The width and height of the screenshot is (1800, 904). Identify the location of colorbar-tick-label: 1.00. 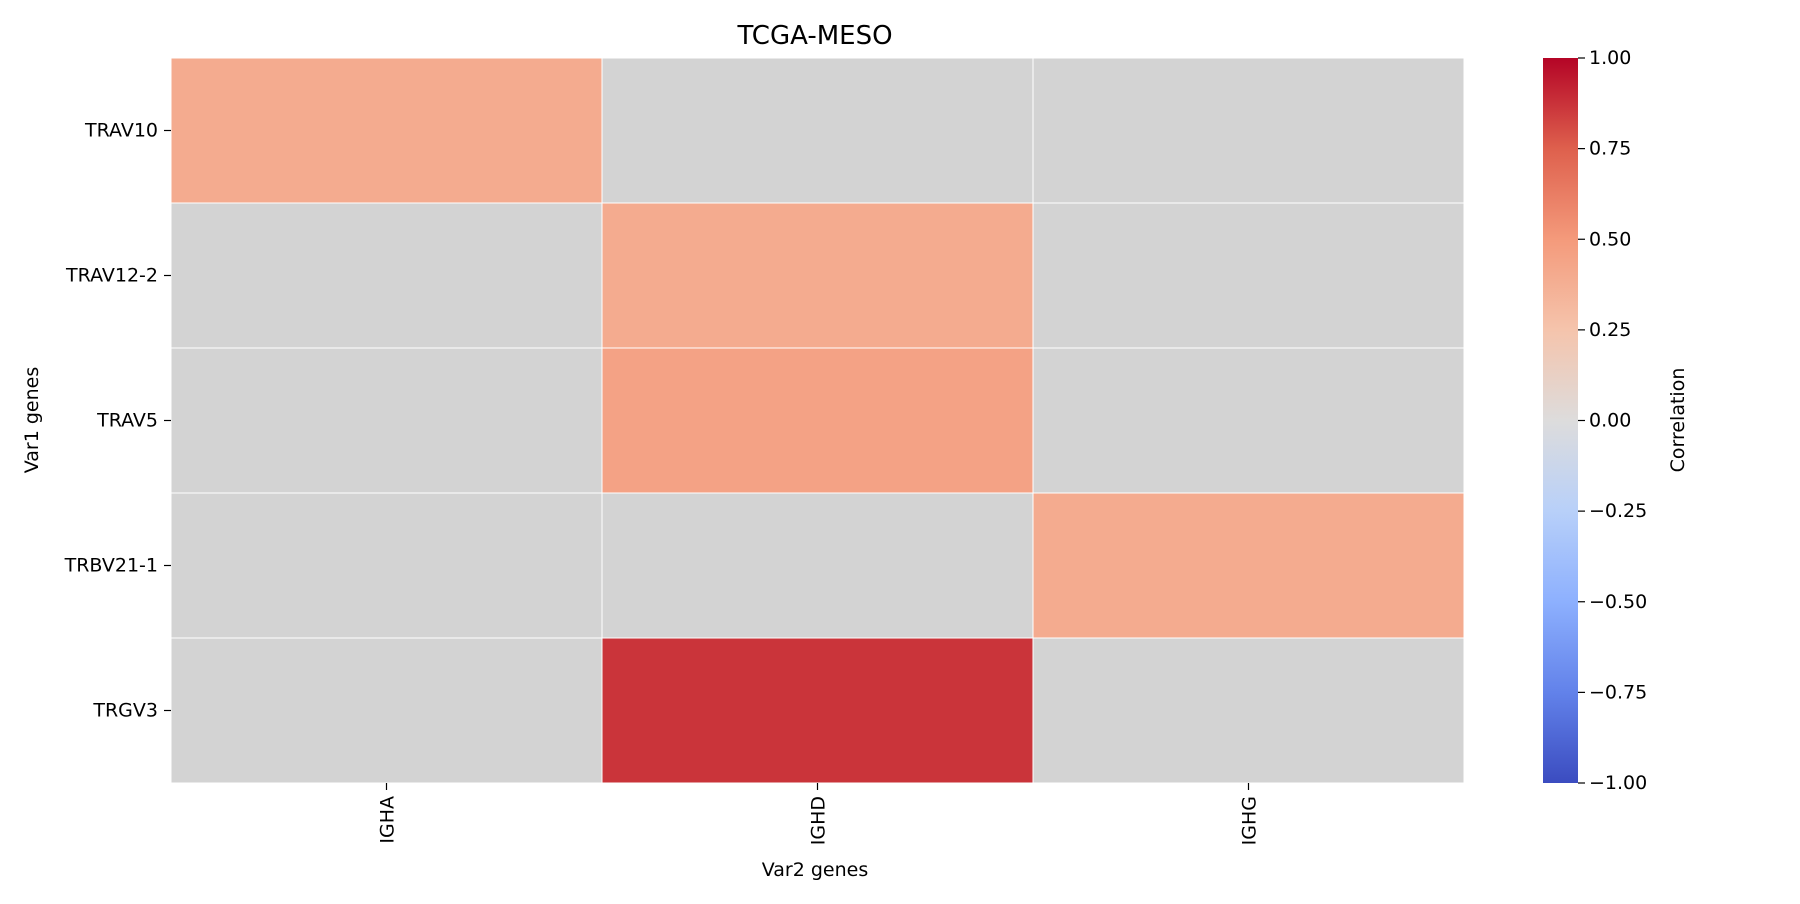
(1610, 58).